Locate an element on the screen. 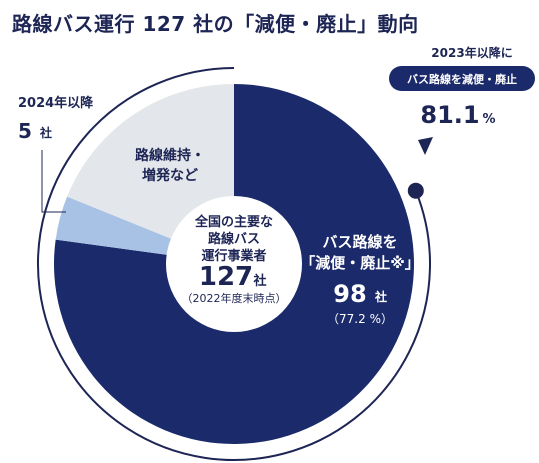 The width and height of the screenshot is (539, 463). center-circle is located at coordinates (234, 264).